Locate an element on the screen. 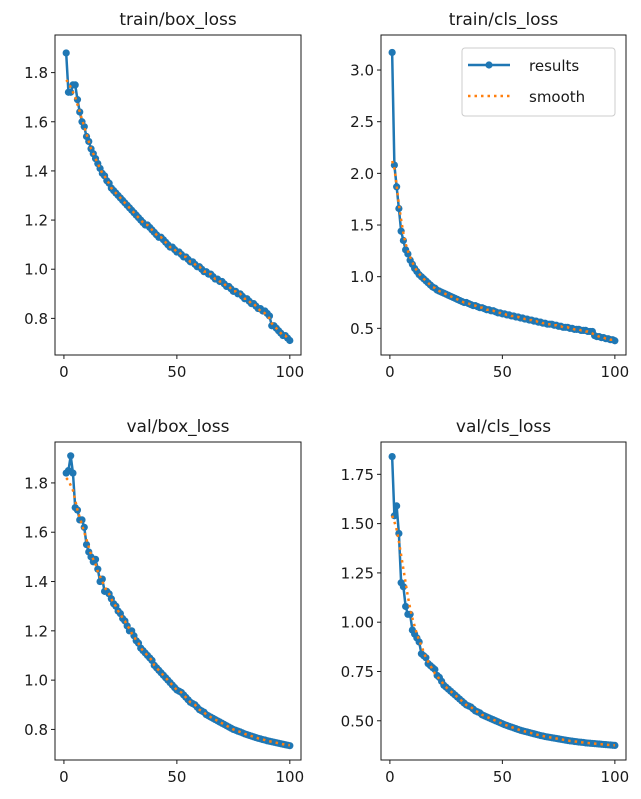 Image resolution: width=641 pixels, height=799 pixels. y-tick-label: 0.75 is located at coordinates (357, 672).